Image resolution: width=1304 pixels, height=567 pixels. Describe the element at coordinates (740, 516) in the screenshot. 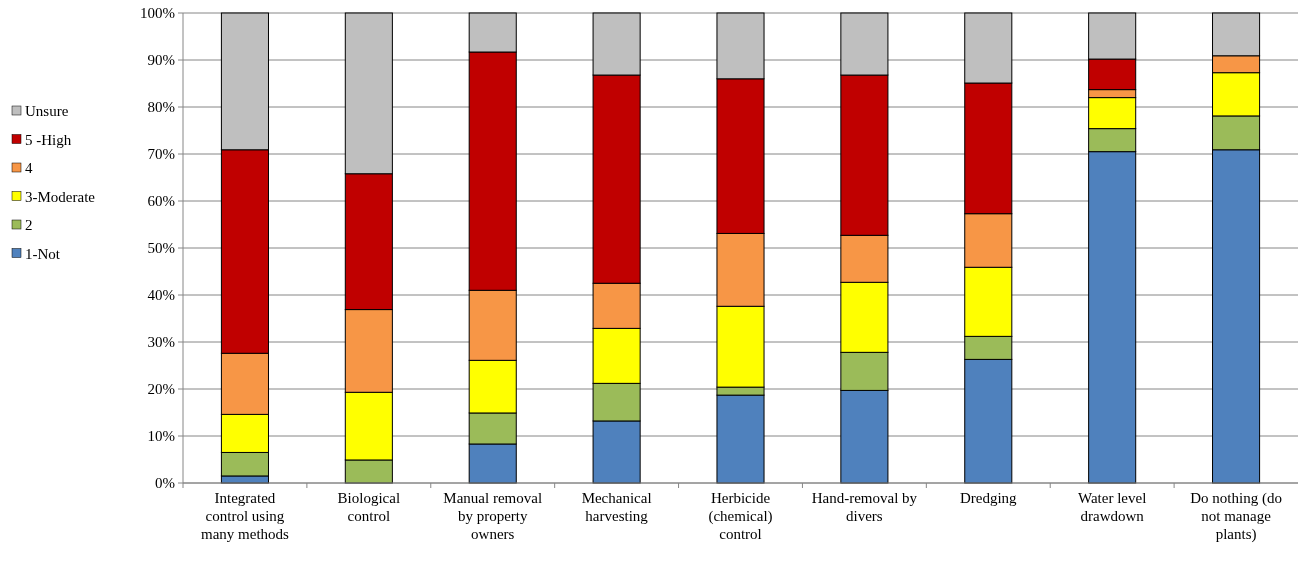

I see `x-tick-label: Herbicide (chemical) control` at that location.